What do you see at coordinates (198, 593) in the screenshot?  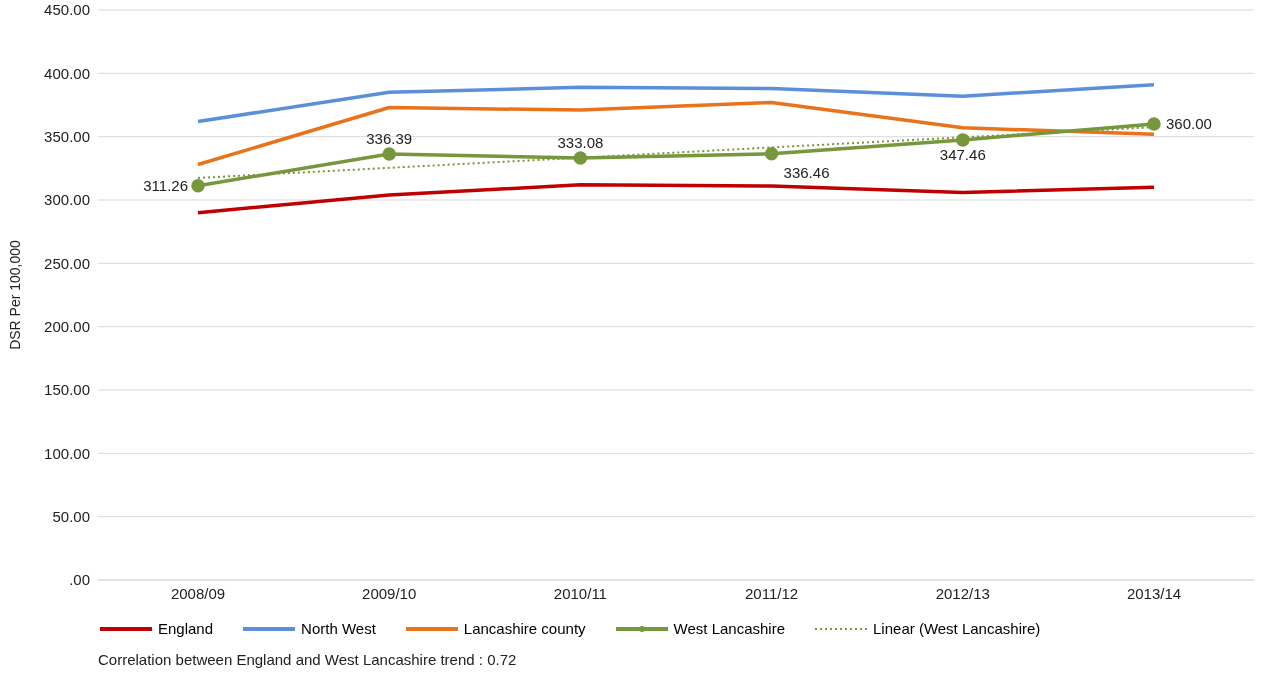 I see `x-tick-label: 2008/09` at bounding box center [198, 593].